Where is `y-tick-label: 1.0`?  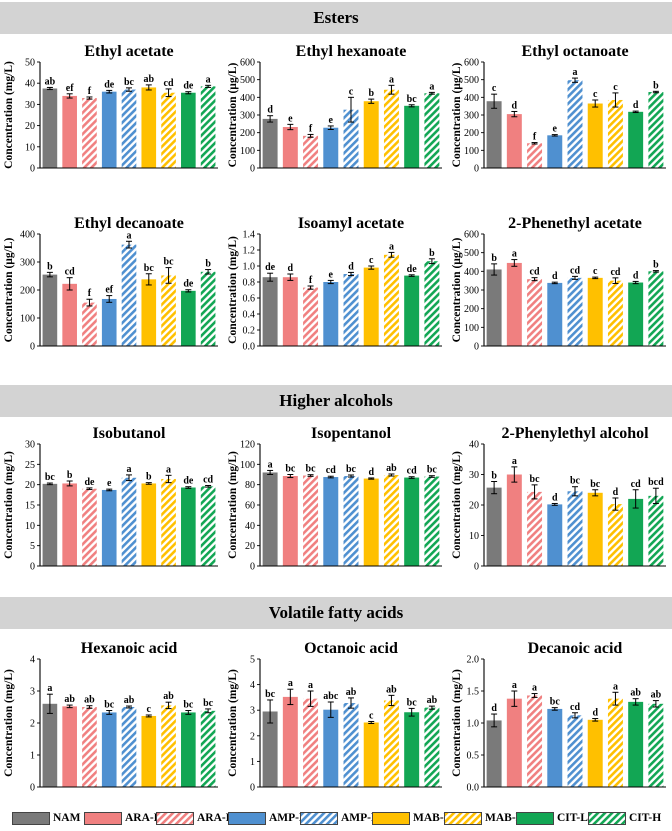 y-tick-label: 1.0 is located at coordinates (473, 724).